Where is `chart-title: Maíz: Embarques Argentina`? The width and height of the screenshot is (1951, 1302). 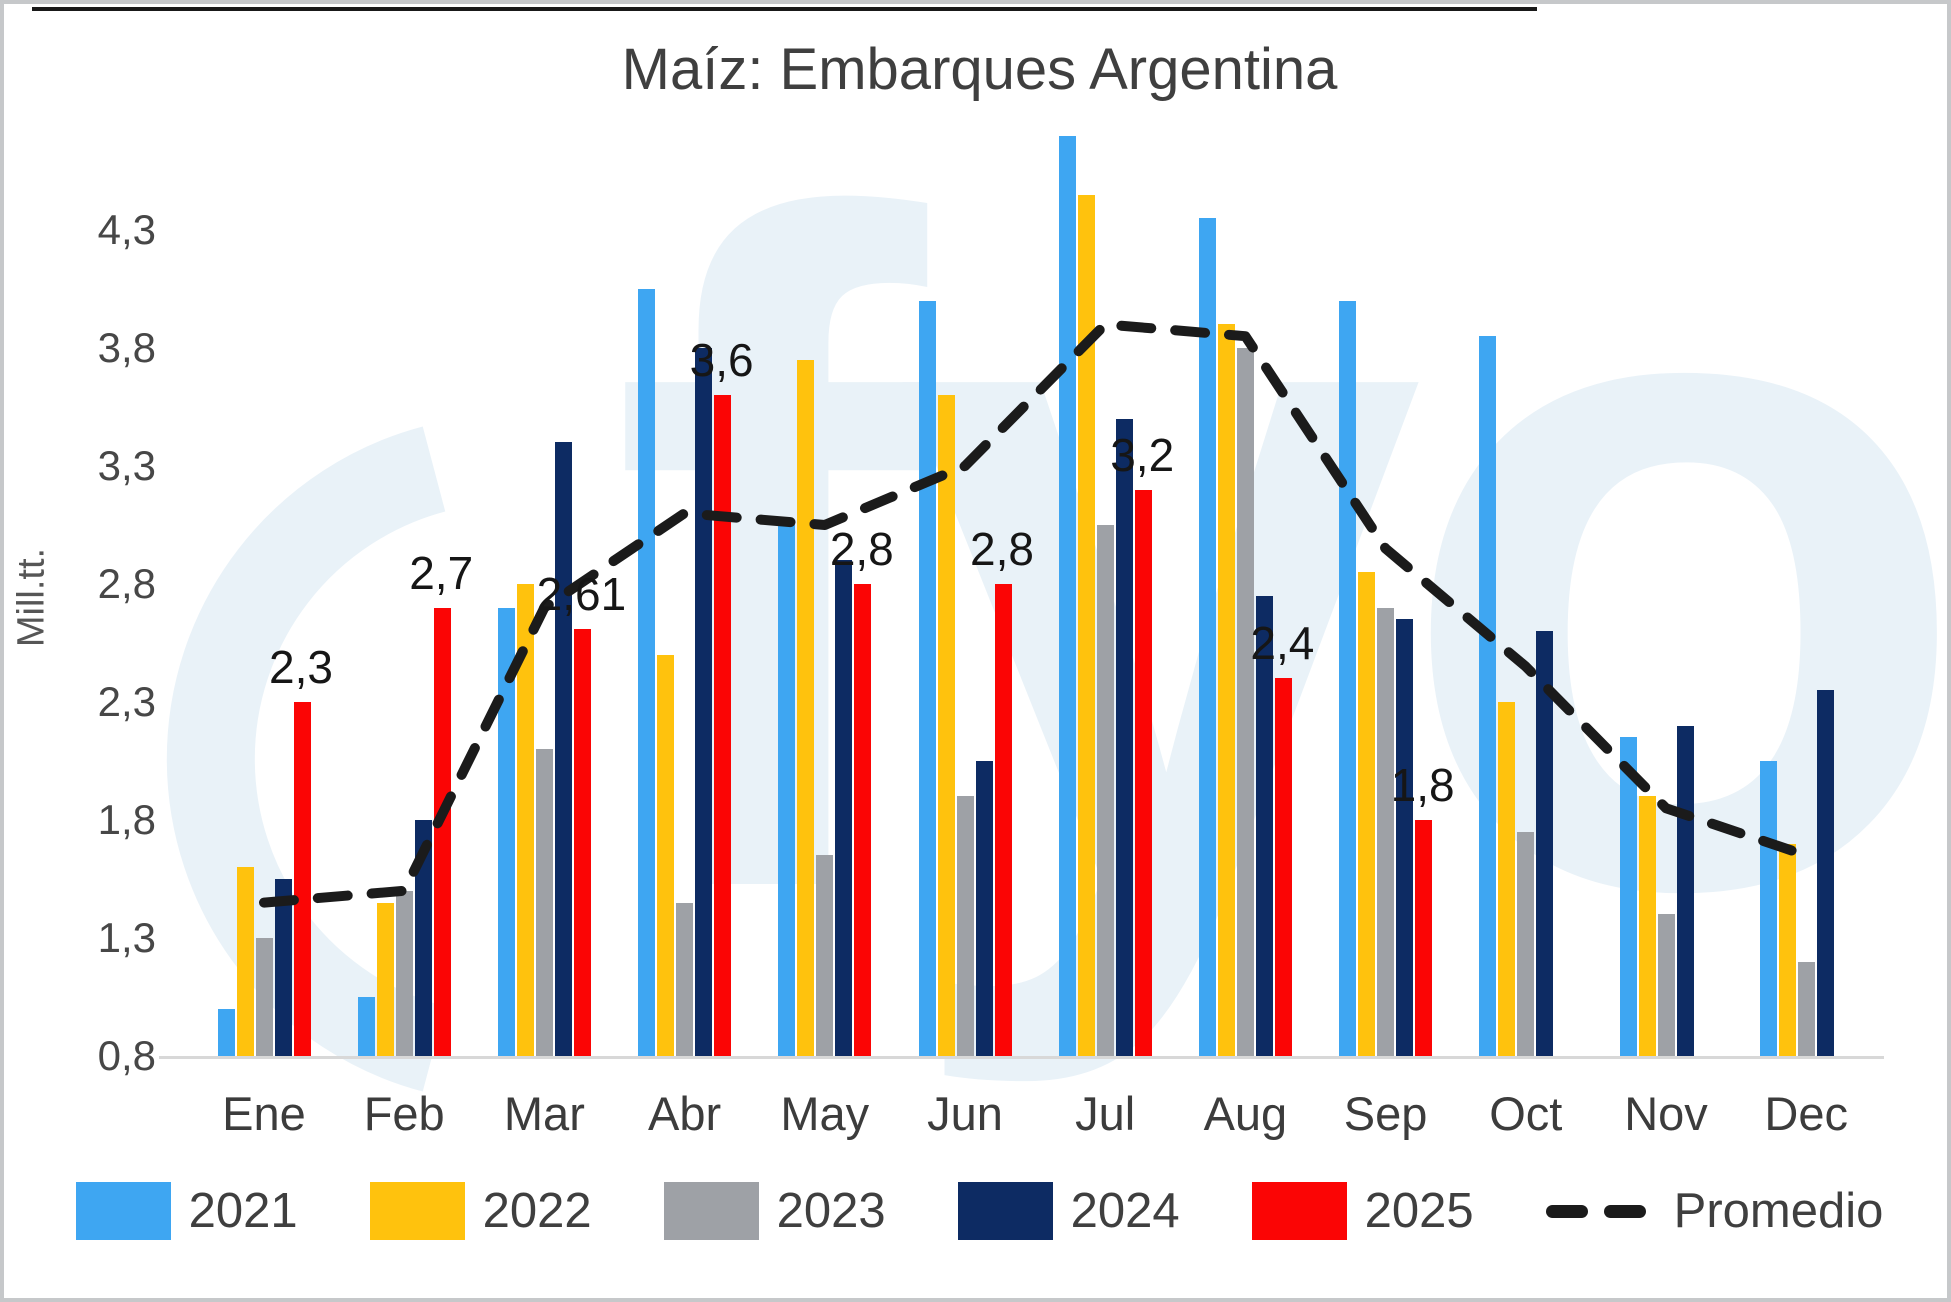
chart-title: Maíz: Embarques Argentina is located at coordinates (979, 69).